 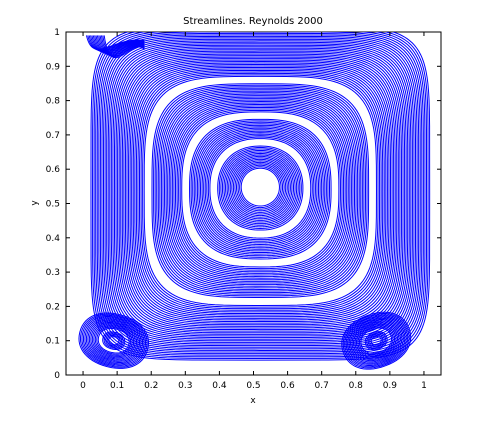 I want to click on y-tick-label: 0.6, so click(x=53, y=170).